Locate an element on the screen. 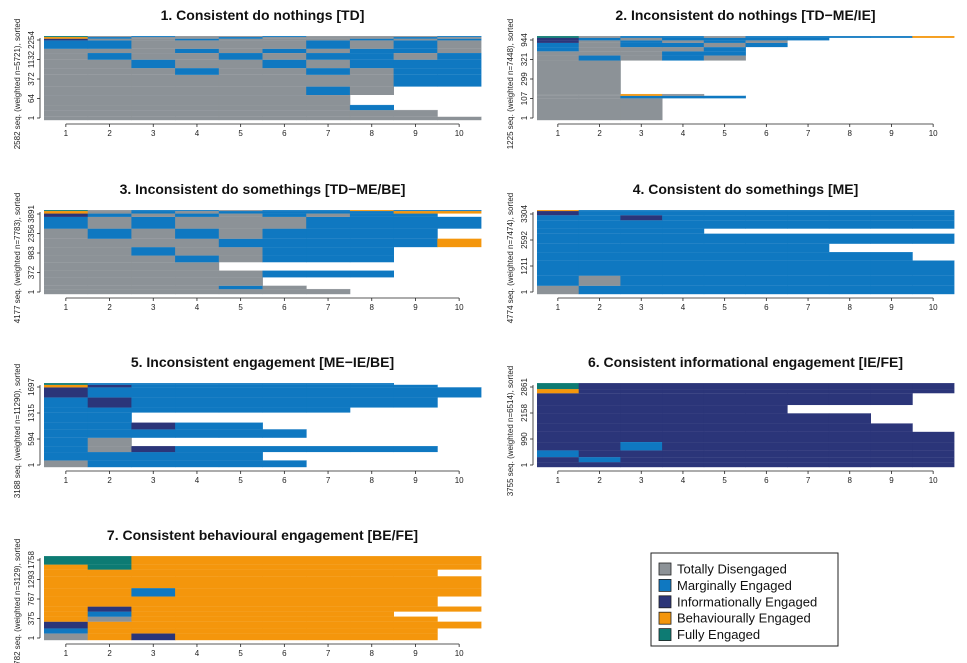 This screenshot has width=967, height=663. plot-title: 2. Inconsistent do nothings [TD−ME/IE] is located at coordinates (745, 15).